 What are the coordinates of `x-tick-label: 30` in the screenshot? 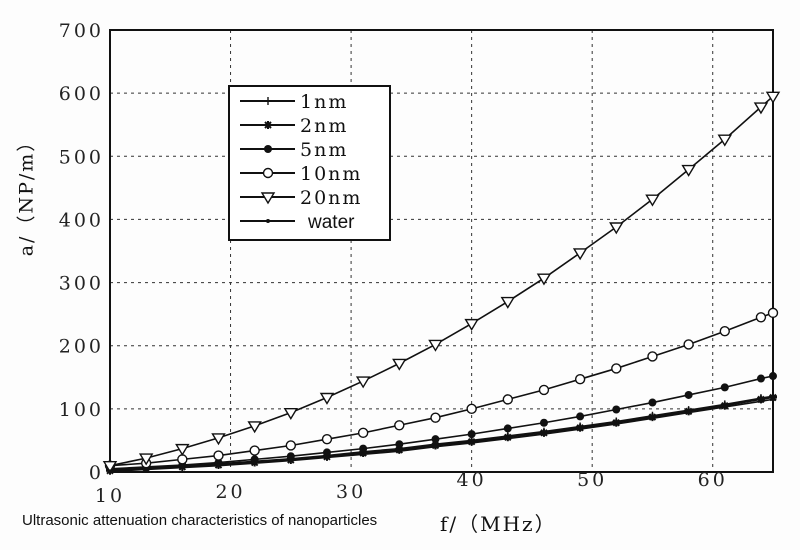 It's located at (351, 492).